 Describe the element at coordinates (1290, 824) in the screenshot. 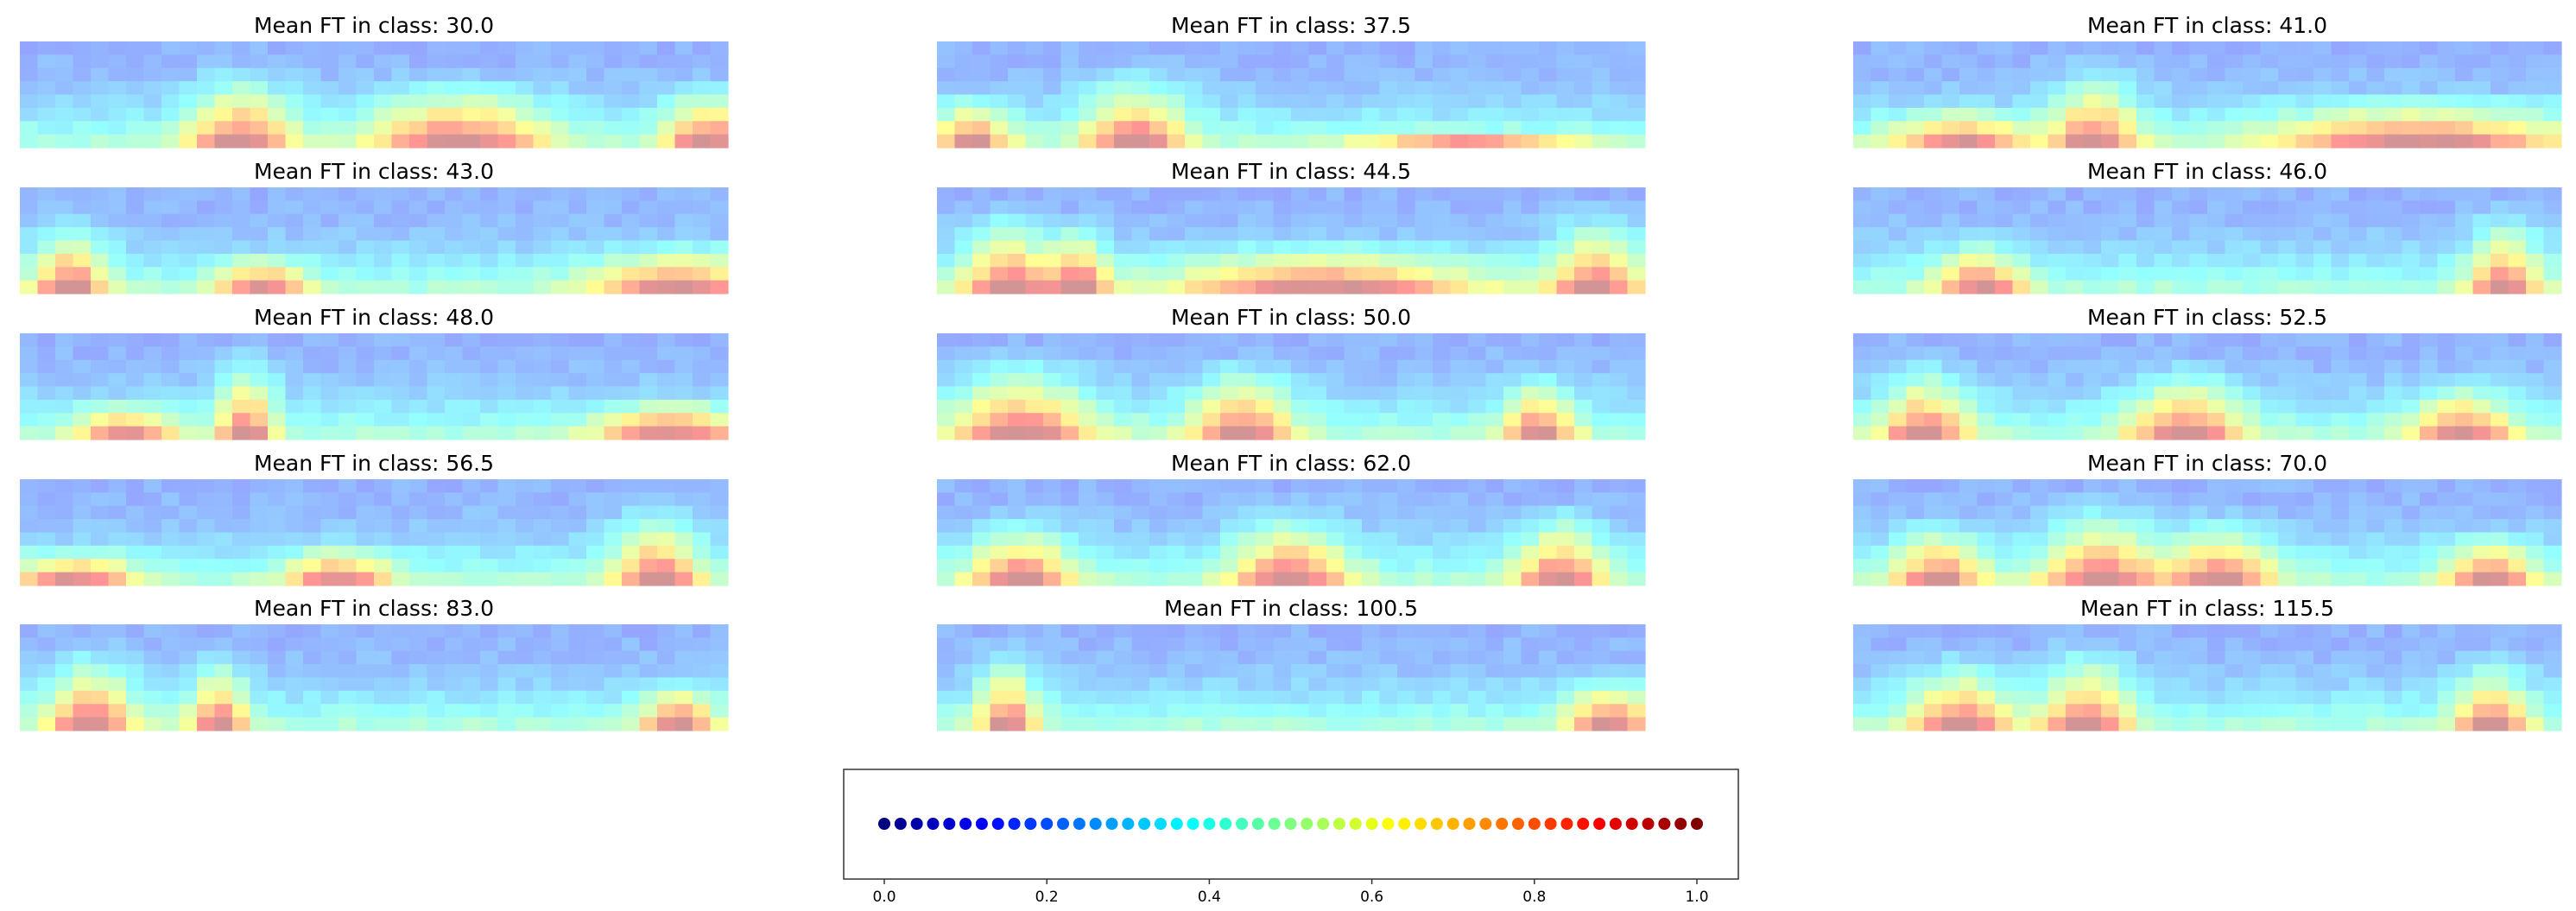

I see `colorbar-points` at that location.